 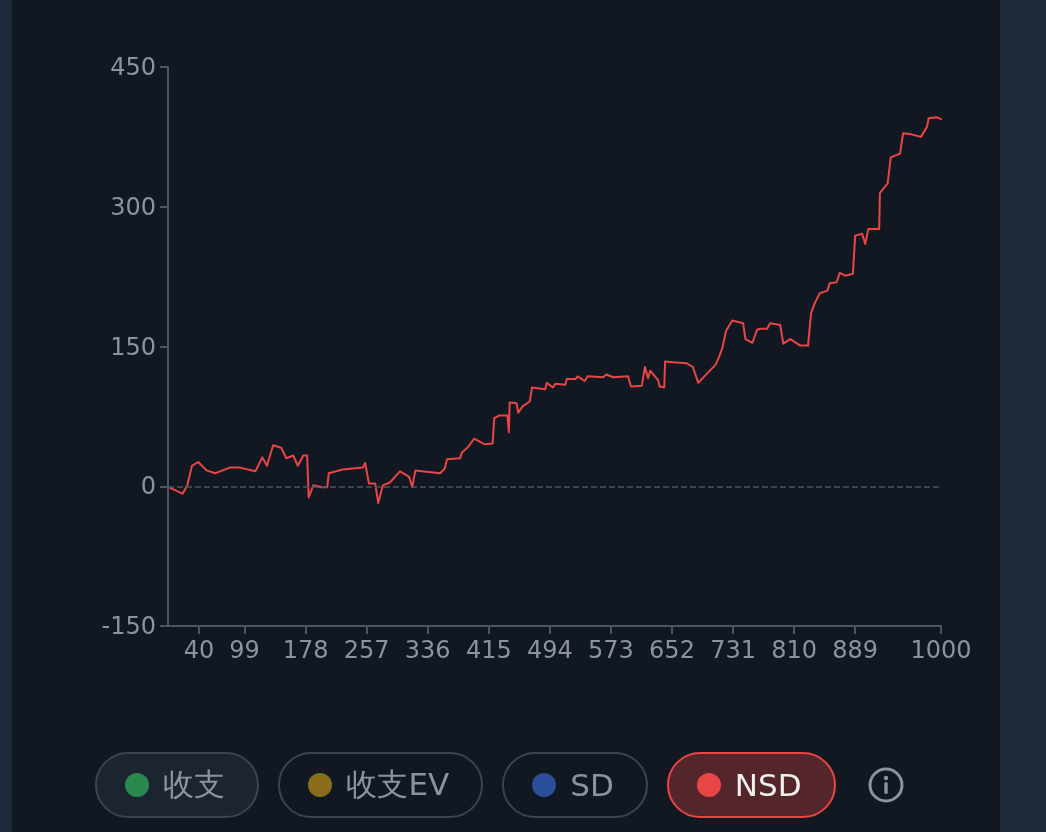 I want to click on x-tick-label: 731, so click(x=733, y=650).